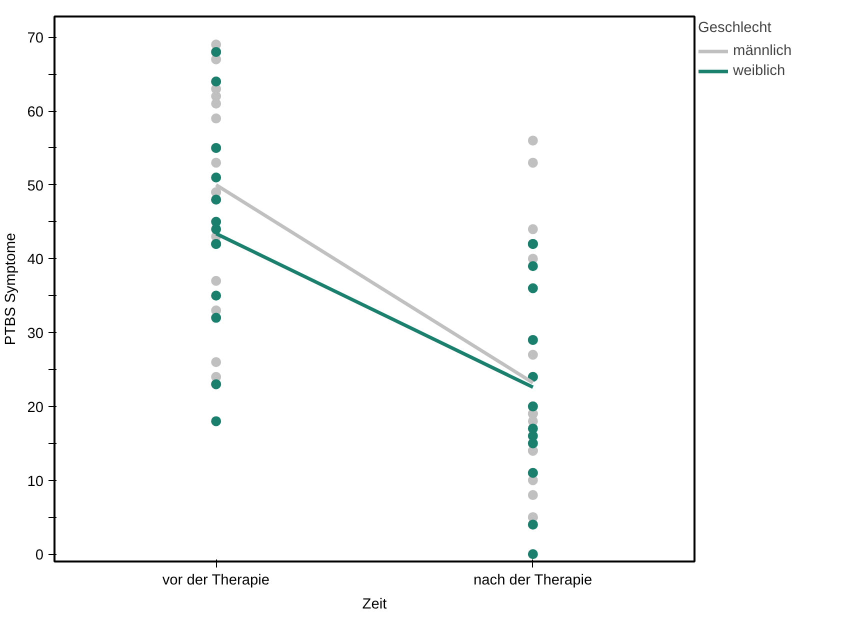  Describe the element at coordinates (11, 289) in the screenshot. I see `y-axis-title: PTBS Symptome` at that location.